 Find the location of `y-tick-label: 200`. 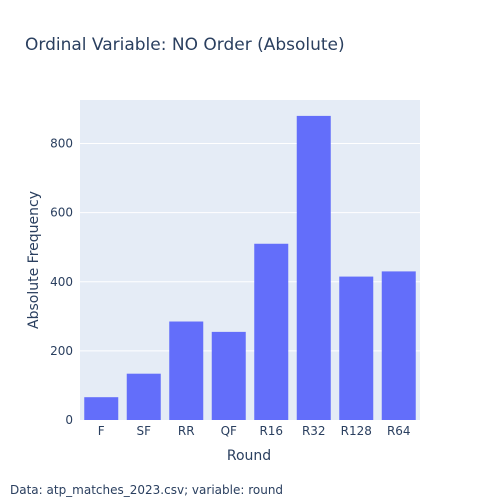

y-tick-label: 200 is located at coordinates (61, 351).